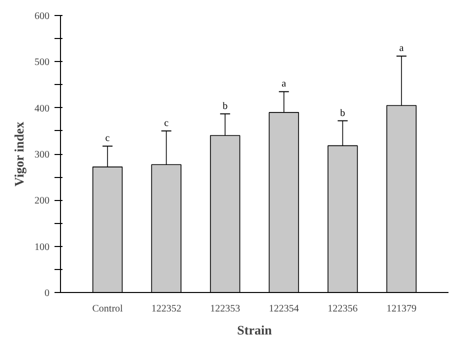  Describe the element at coordinates (401, 309) in the screenshot. I see `x-tick-label: 121379` at that location.